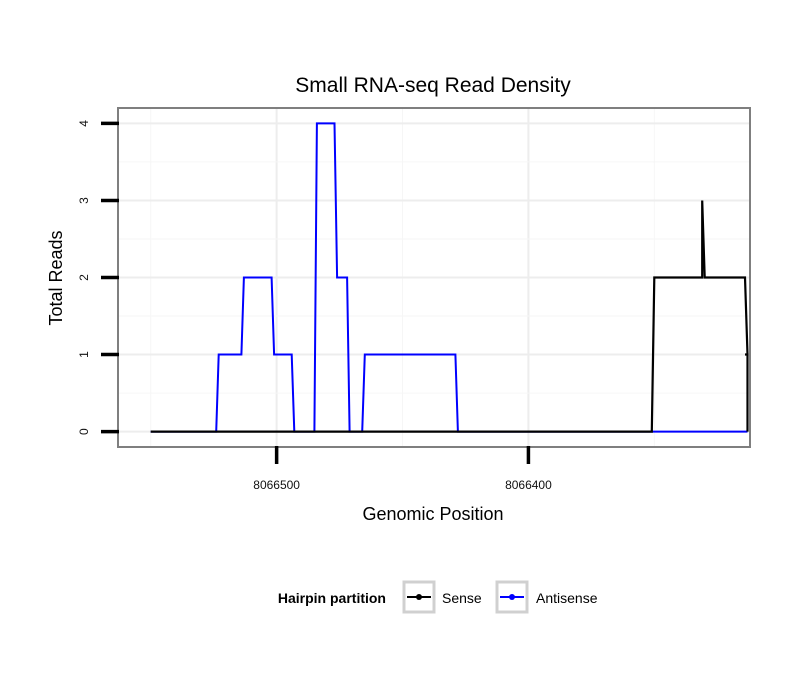  Describe the element at coordinates (567, 598) in the screenshot. I see `legend-label-antisense: Antisense` at that location.